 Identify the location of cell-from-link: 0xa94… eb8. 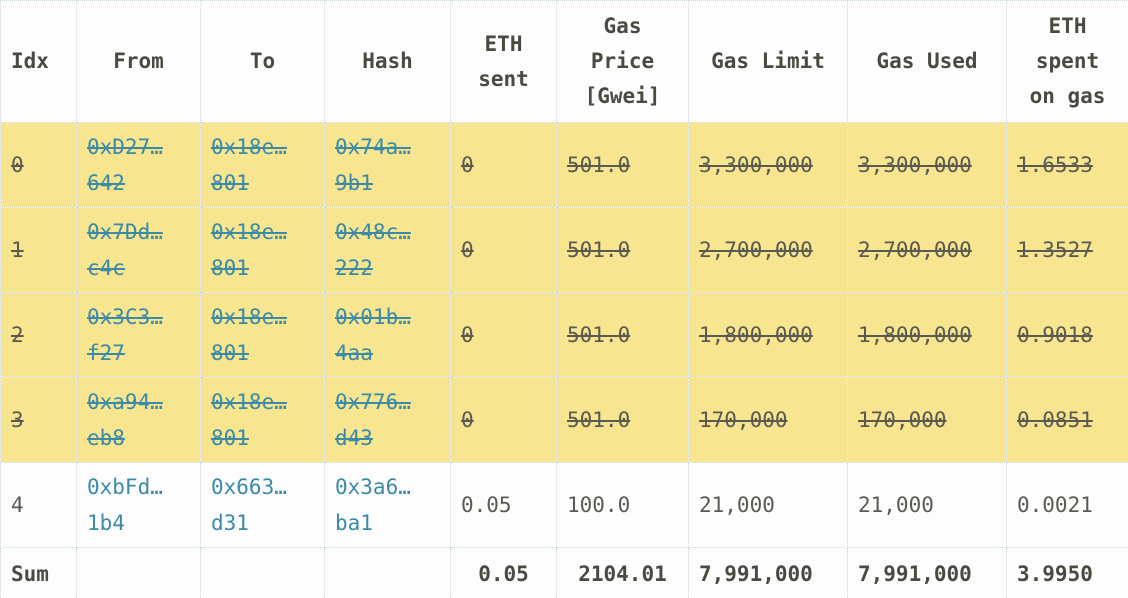
(138, 420).